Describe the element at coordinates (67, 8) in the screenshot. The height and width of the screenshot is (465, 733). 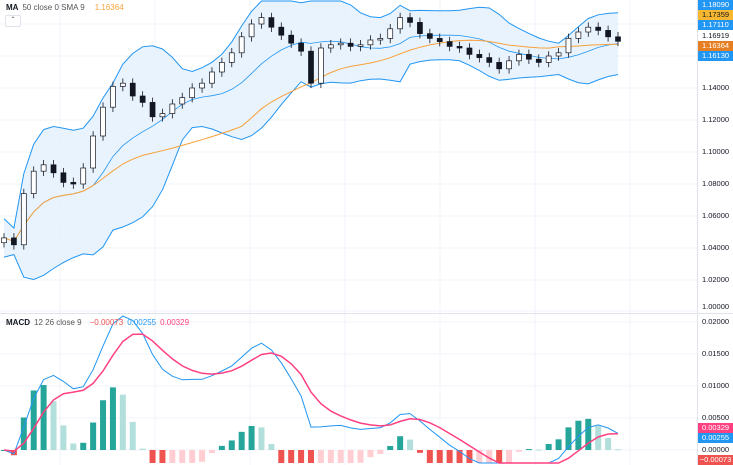
I see `ma-legend: MA 50 close 0 SMA 9 1.16364` at that location.